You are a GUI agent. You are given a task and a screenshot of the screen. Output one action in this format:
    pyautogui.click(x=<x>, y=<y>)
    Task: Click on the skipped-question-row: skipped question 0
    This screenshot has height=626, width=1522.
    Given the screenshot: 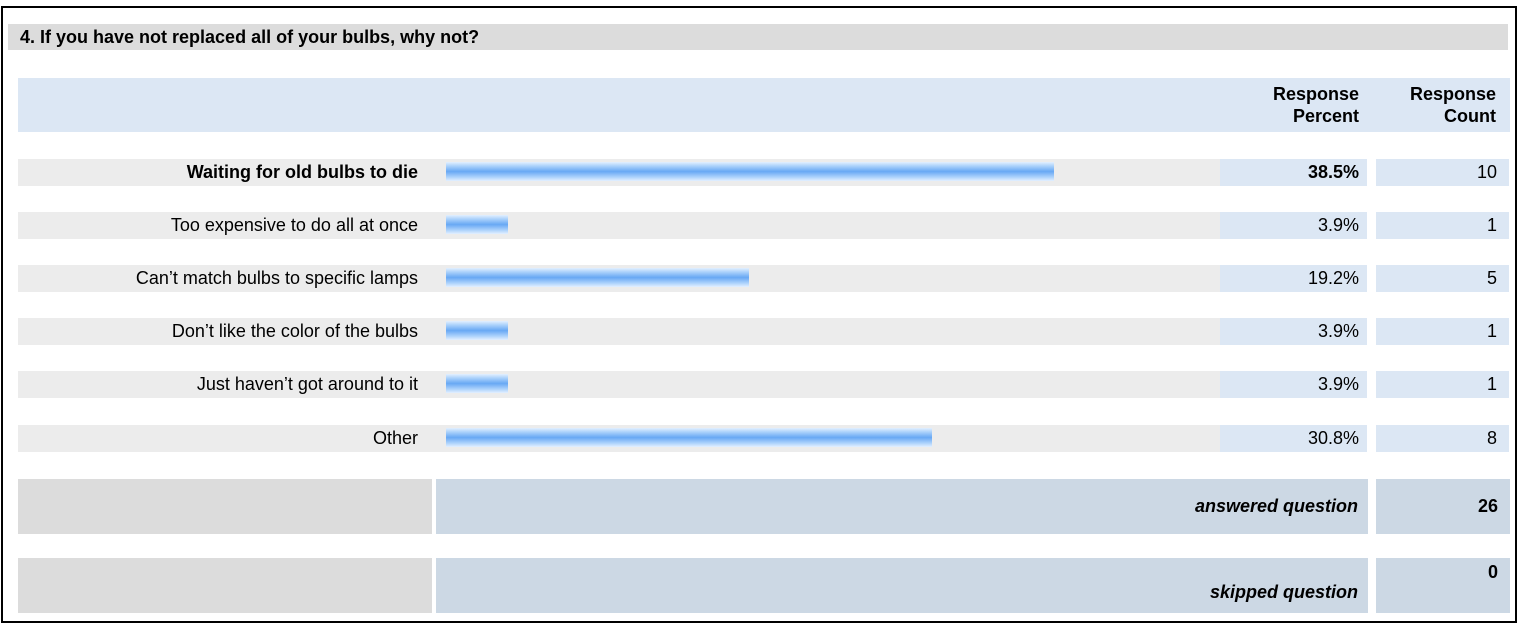 What is the action you would take?
    pyautogui.click(x=764, y=585)
    